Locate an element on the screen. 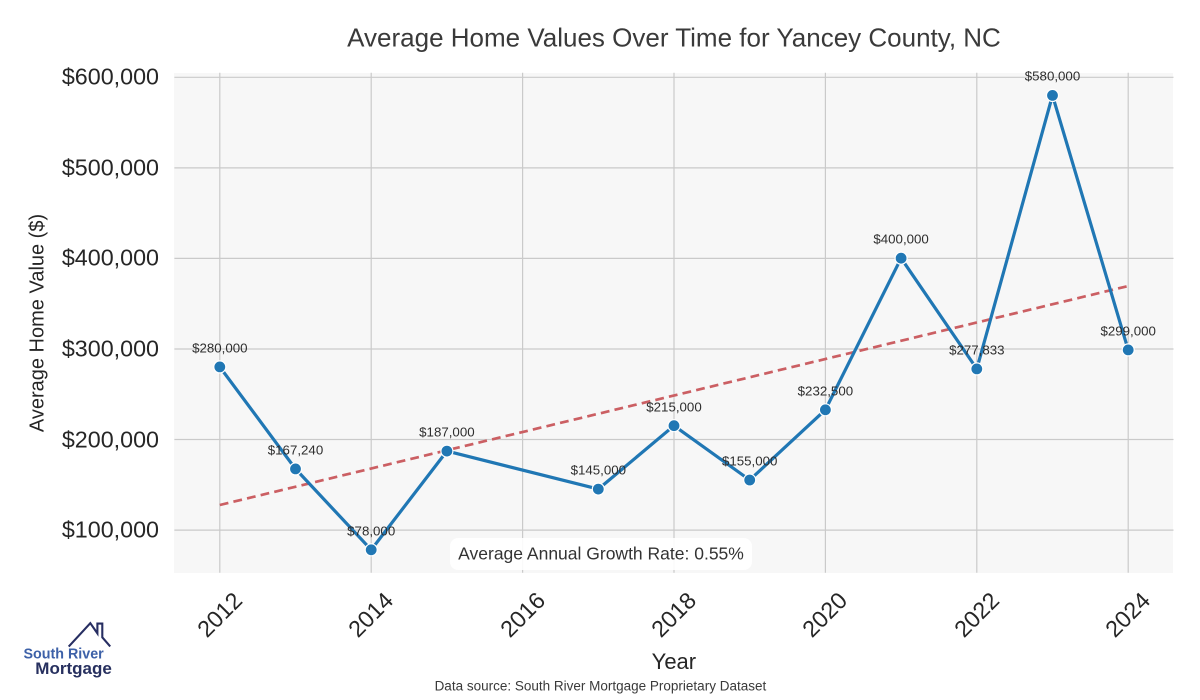 This screenshot has height=700, width=1200. svg-text: Mortgage is located at coordinates (73, 668).